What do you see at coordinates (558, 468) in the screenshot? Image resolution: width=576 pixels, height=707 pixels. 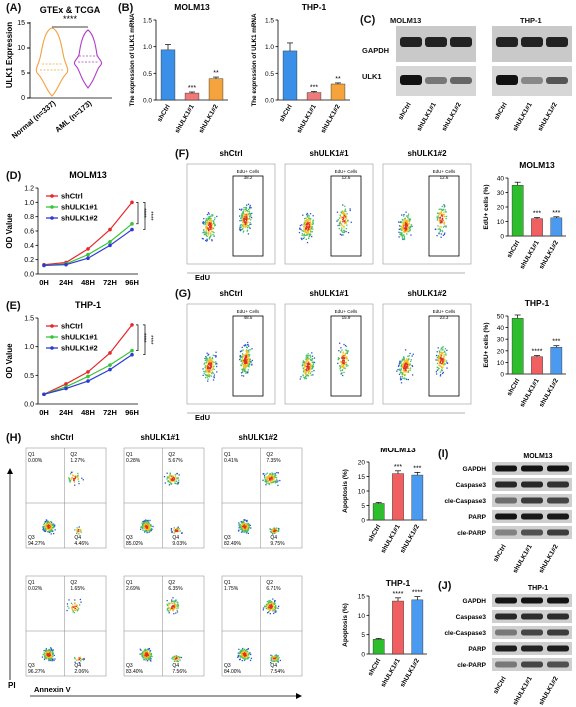 I see `blot-band` at bounding box center [558, 468].